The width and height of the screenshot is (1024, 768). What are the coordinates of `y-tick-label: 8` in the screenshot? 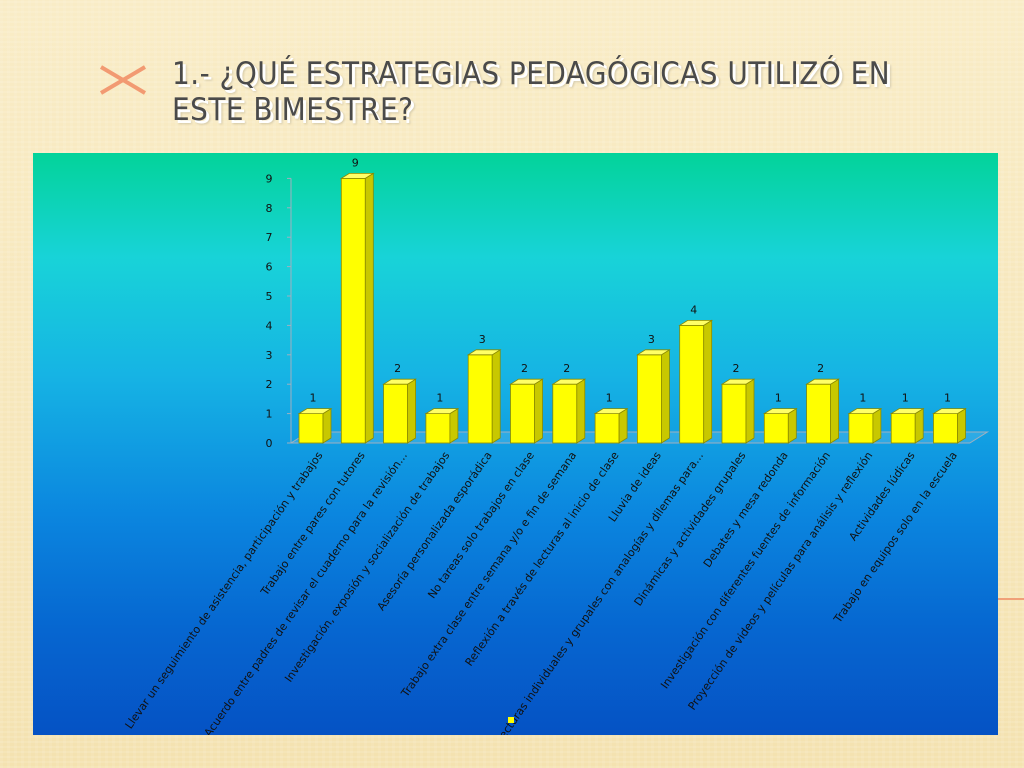 It's located at (269, 208).